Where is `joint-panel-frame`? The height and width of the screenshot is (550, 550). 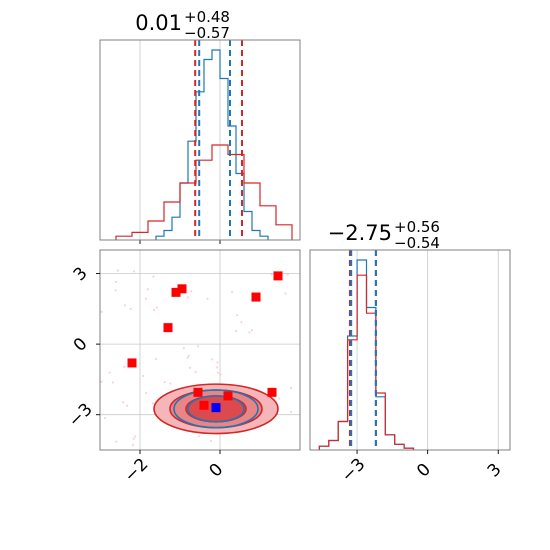
joint-panel-frame is located at coordinates (200, 350).